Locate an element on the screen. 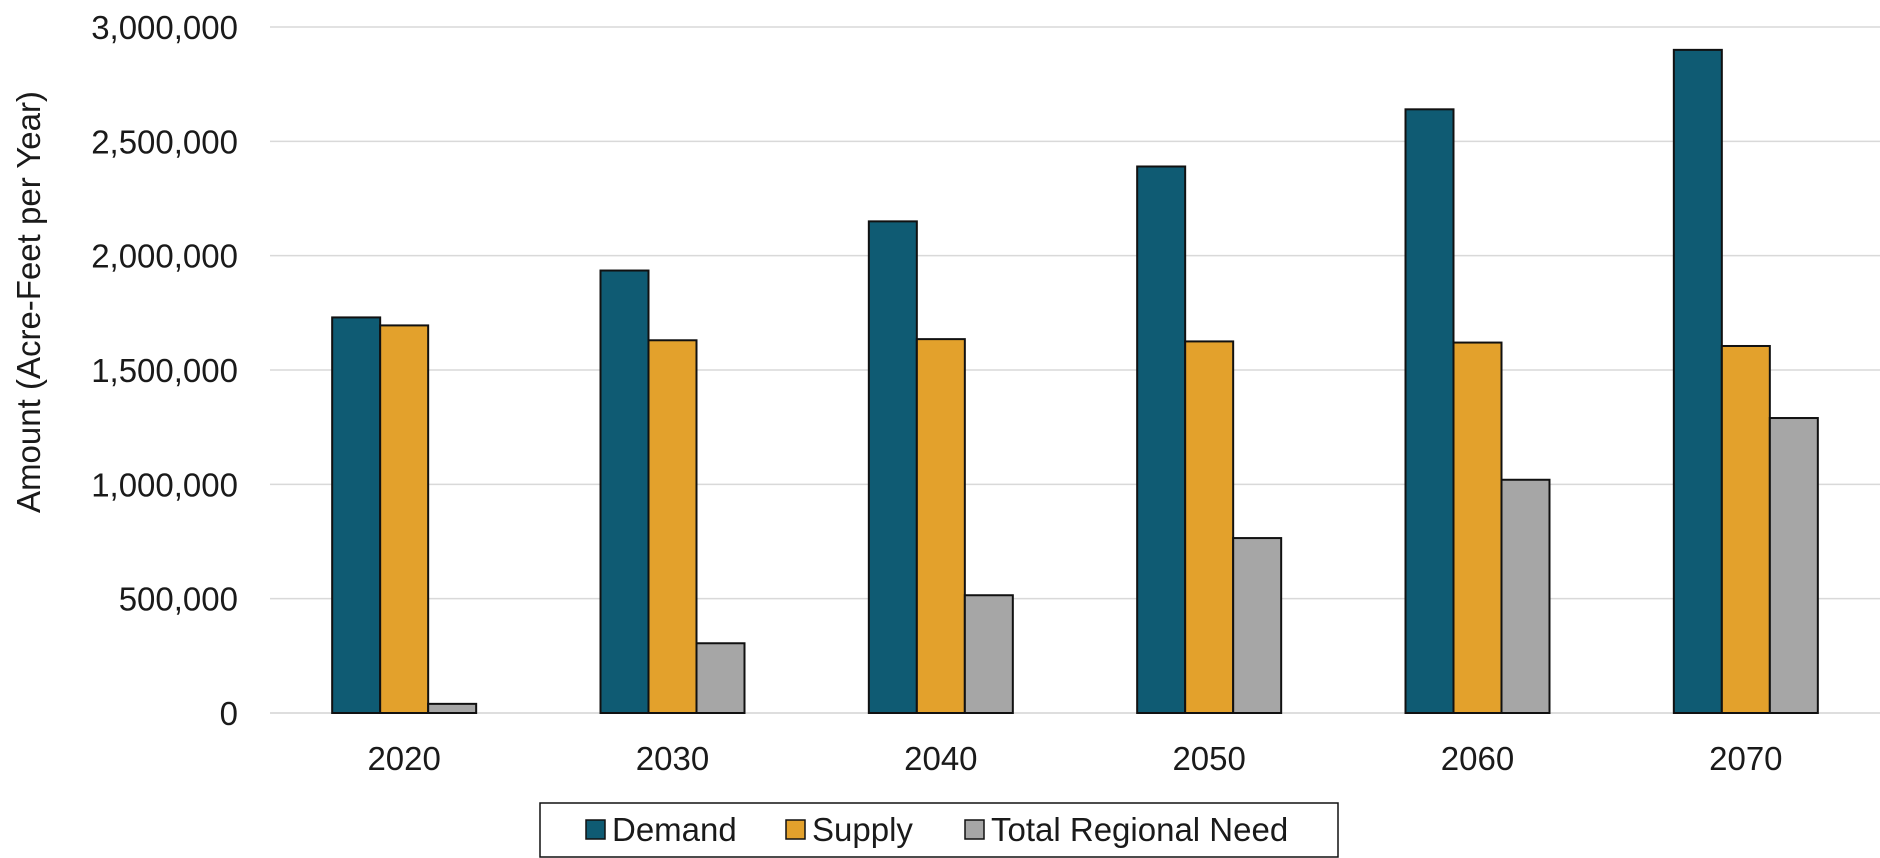 The width and height of the screenshot is (1880, 858). bar-demand-2020 is located at coordinates (356, 515).